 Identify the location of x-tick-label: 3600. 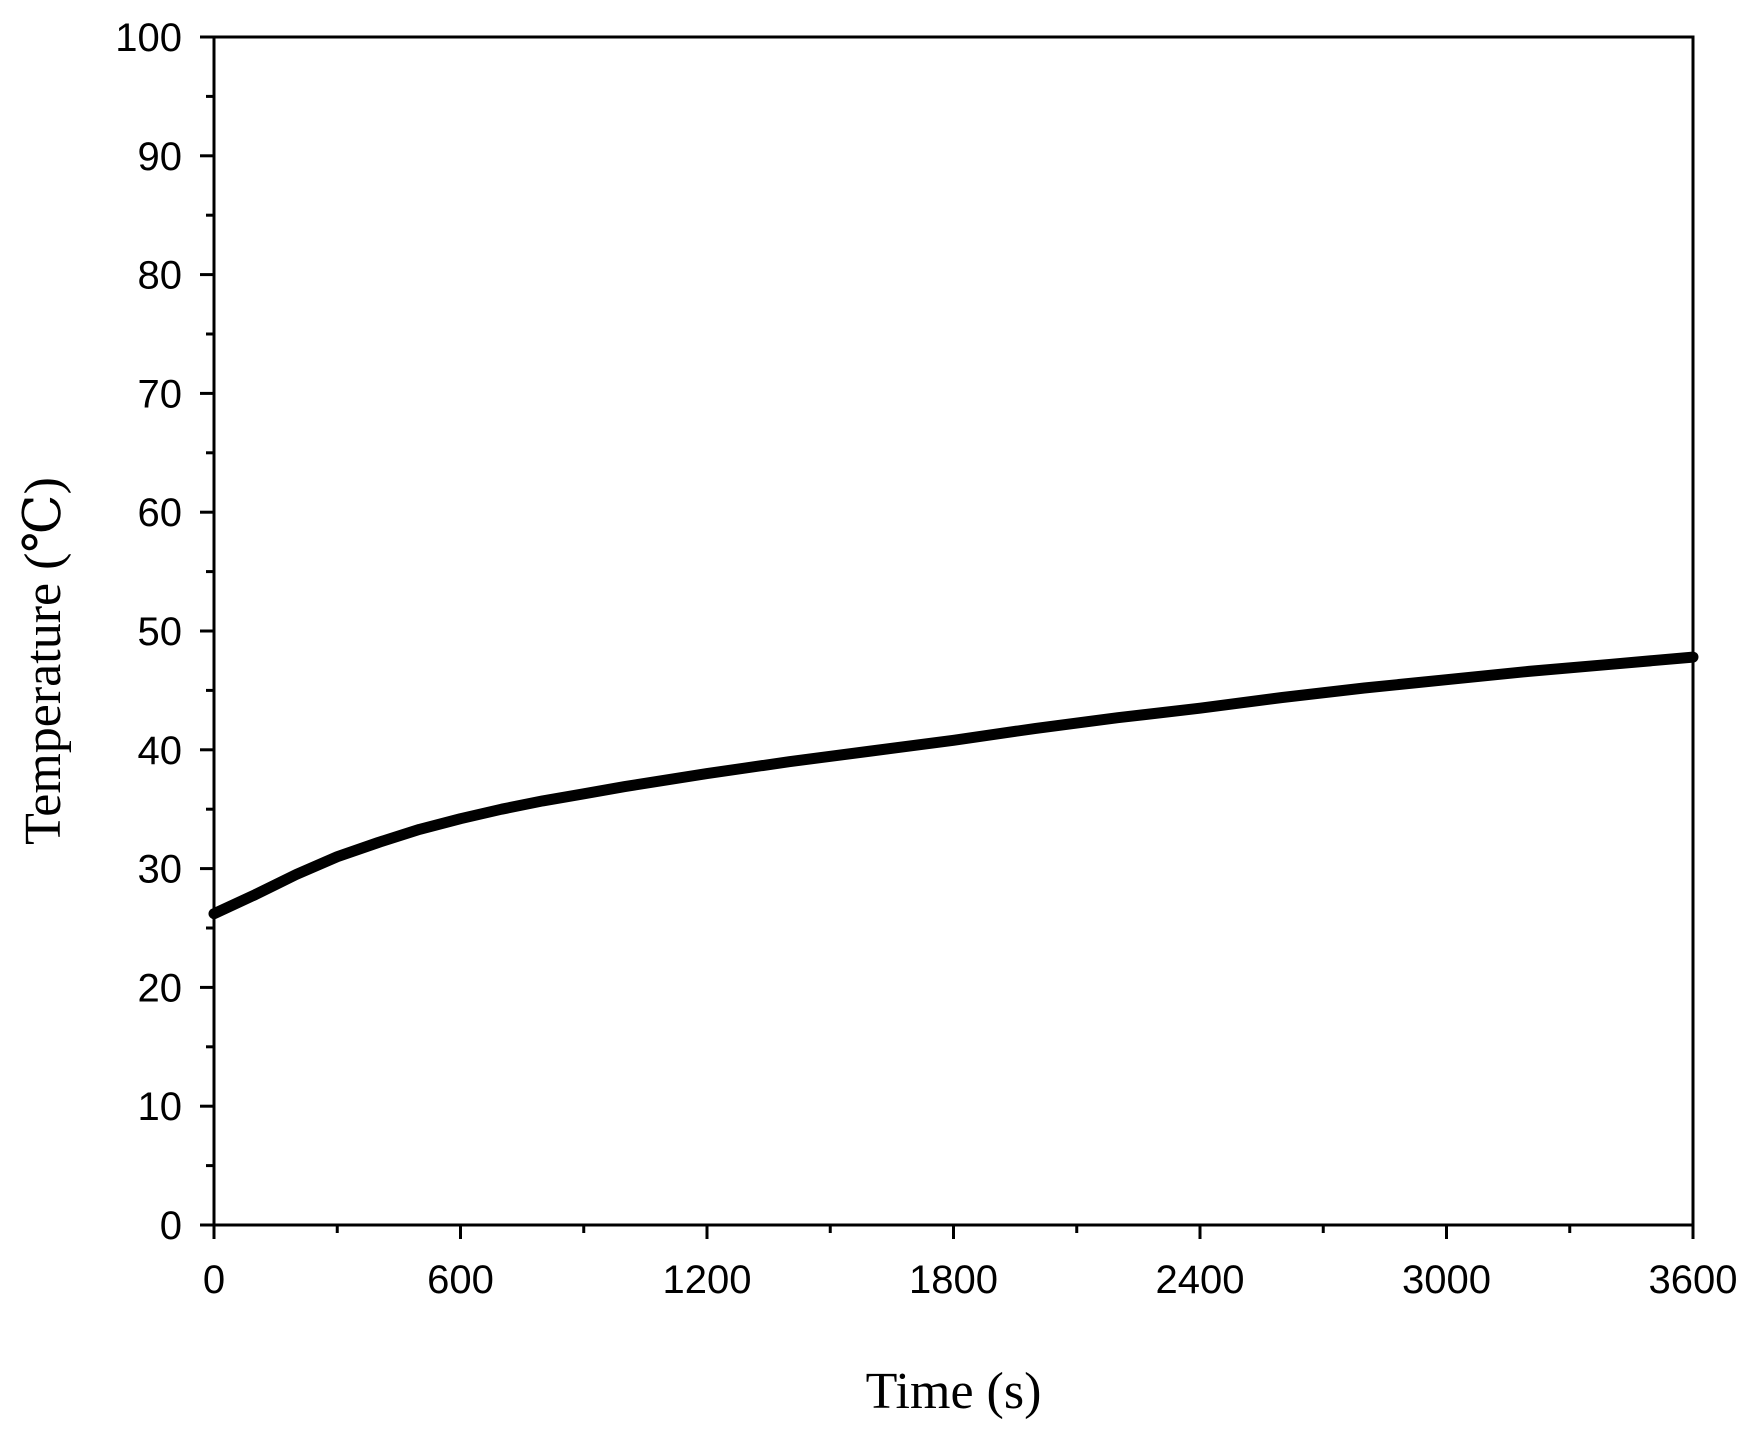
(1693, 1280).